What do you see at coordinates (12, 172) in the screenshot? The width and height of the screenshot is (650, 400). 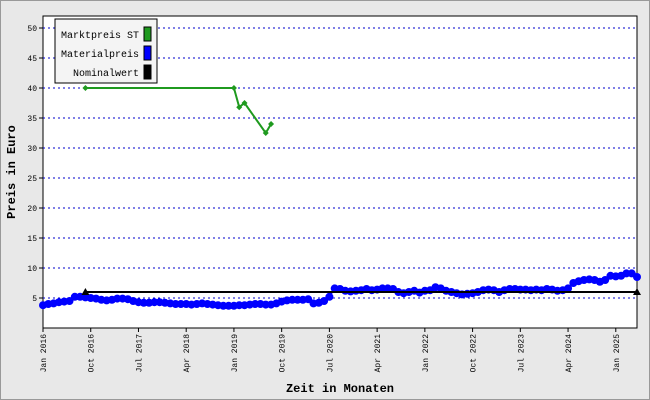 I see `y-axis-title: Preis in Euro` at bounding box center [12, 172].